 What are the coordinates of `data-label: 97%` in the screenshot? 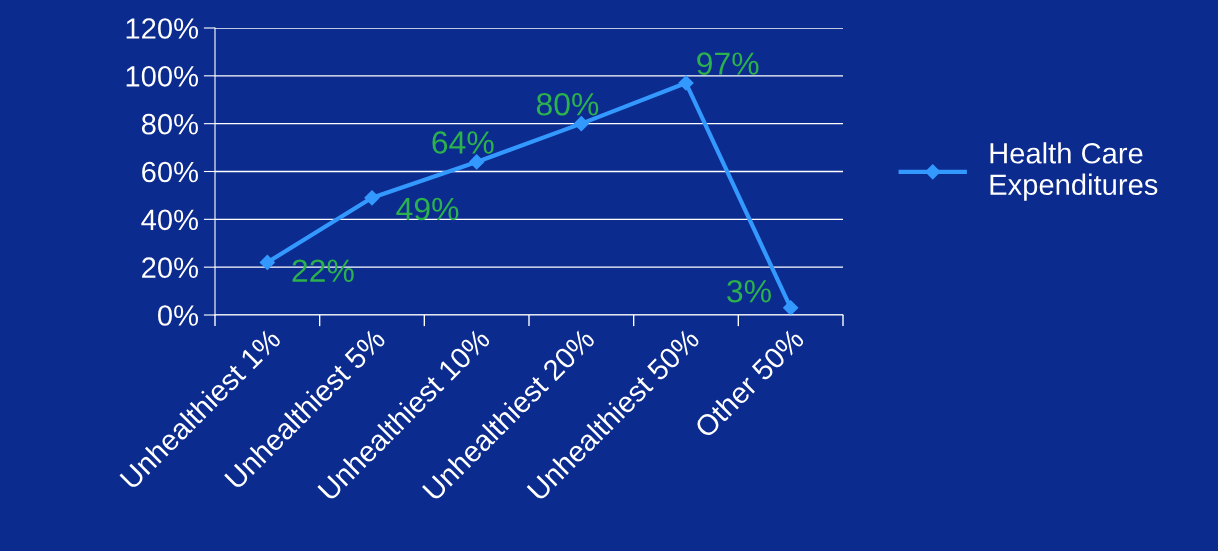 It's located at (728, 63).